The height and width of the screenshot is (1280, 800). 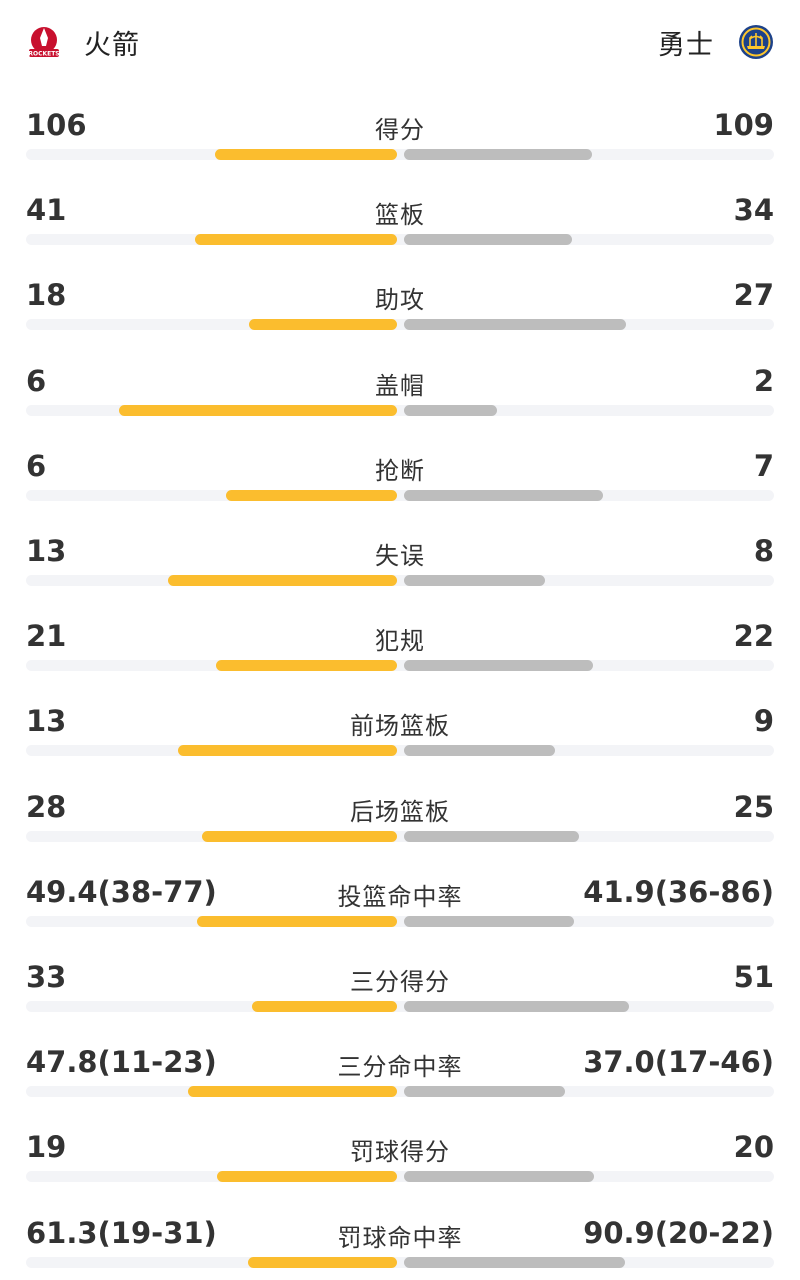 I want to click on stat-label: 三分得分, so click(x=400, y=982).